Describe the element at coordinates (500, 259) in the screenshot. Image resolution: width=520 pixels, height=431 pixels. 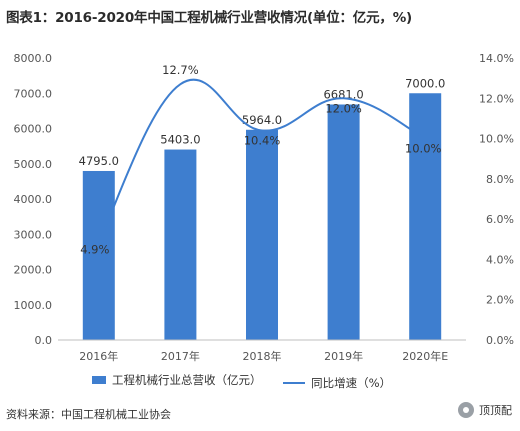
I see `y-right-tick-label: 4.0%` at that location.